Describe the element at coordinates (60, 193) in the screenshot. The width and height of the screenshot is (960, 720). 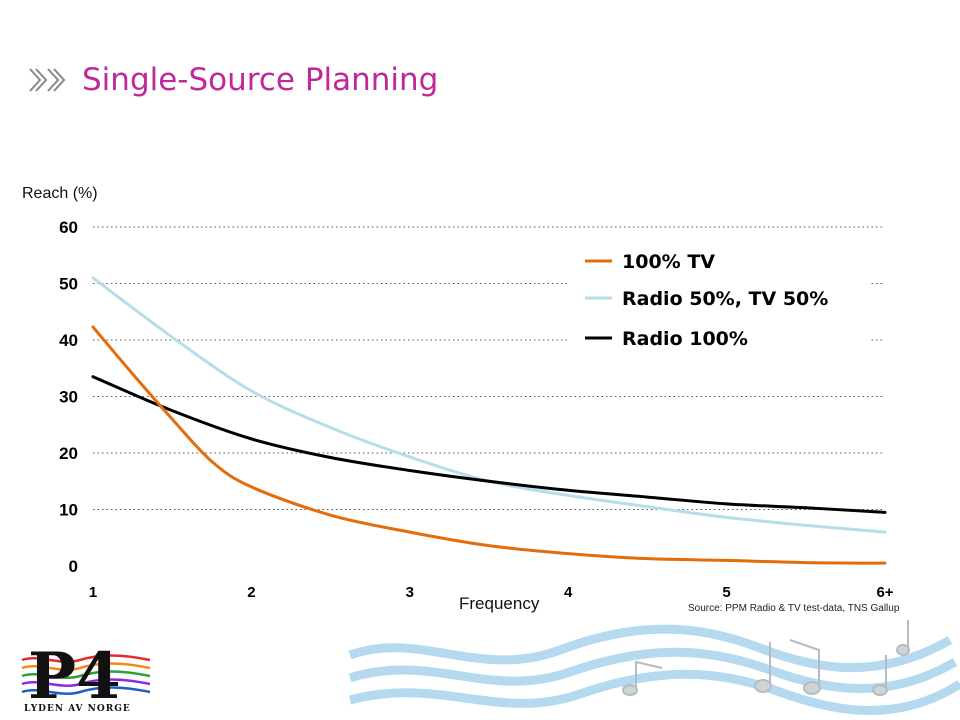
I see `y-axis-label: Reach (%)` at that location.